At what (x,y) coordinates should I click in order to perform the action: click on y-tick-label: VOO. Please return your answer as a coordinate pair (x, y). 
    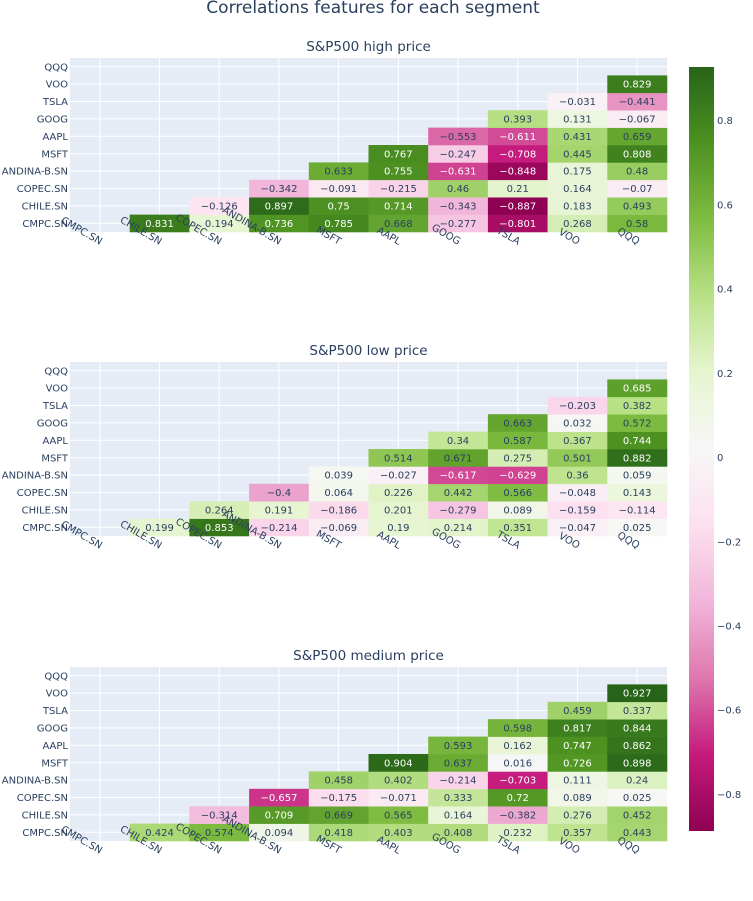
    Looking at the image, I should click on (57, 694).